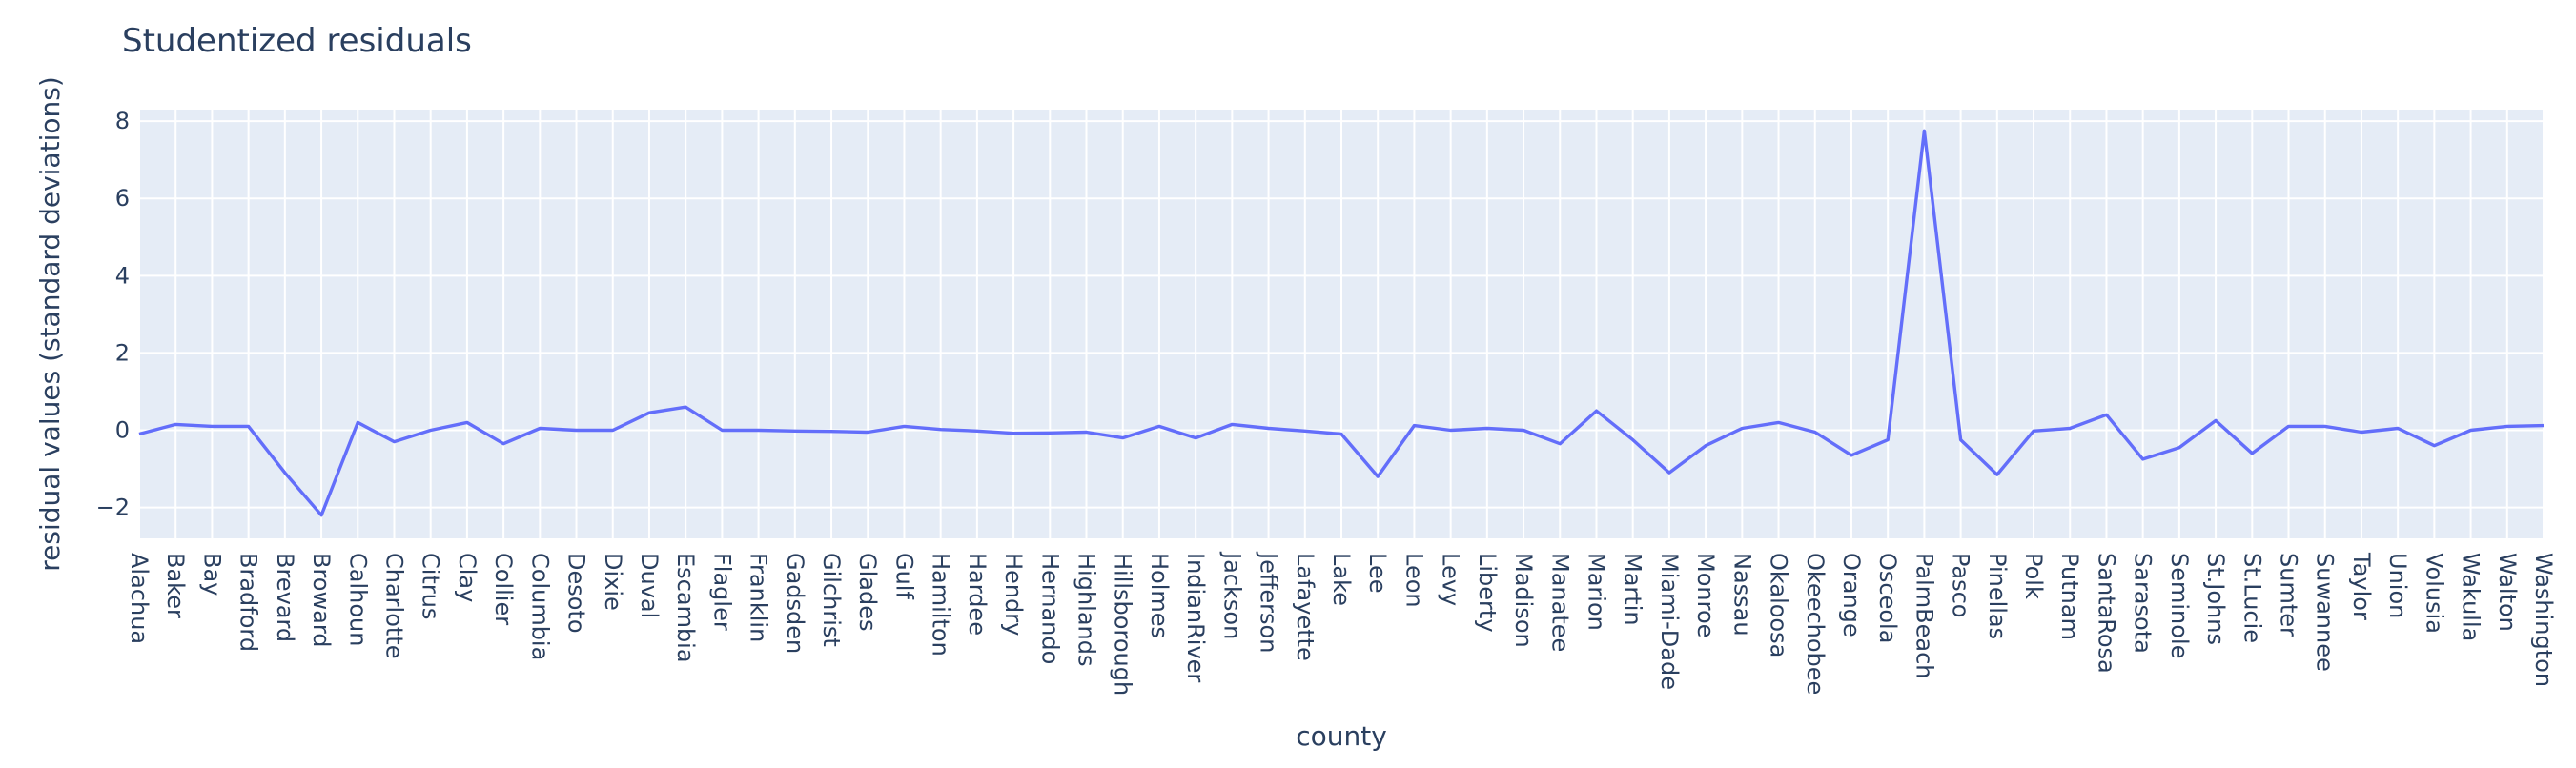 Image resolution: width=2576 pixels, height=768 pixels. Describe the element at coordinates (322, 600) in the screenshot. I see `x-tick-label: Broward` at that location.